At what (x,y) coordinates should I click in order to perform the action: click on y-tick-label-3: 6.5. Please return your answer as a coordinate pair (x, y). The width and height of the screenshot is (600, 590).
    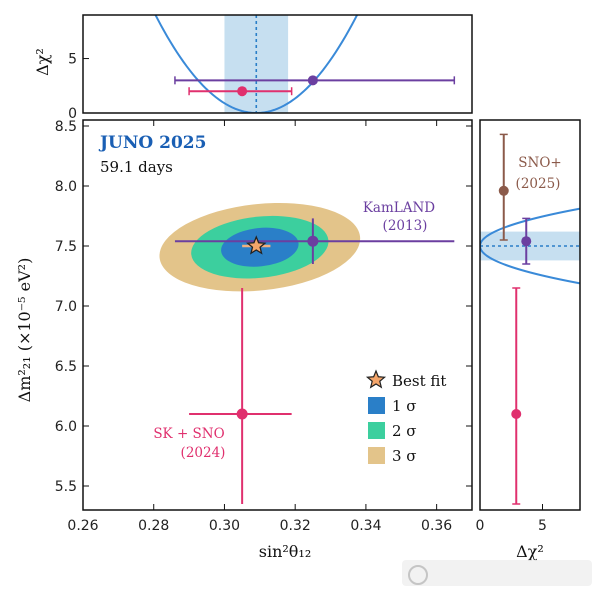
    Looking at the image, I should click on (66, 367).